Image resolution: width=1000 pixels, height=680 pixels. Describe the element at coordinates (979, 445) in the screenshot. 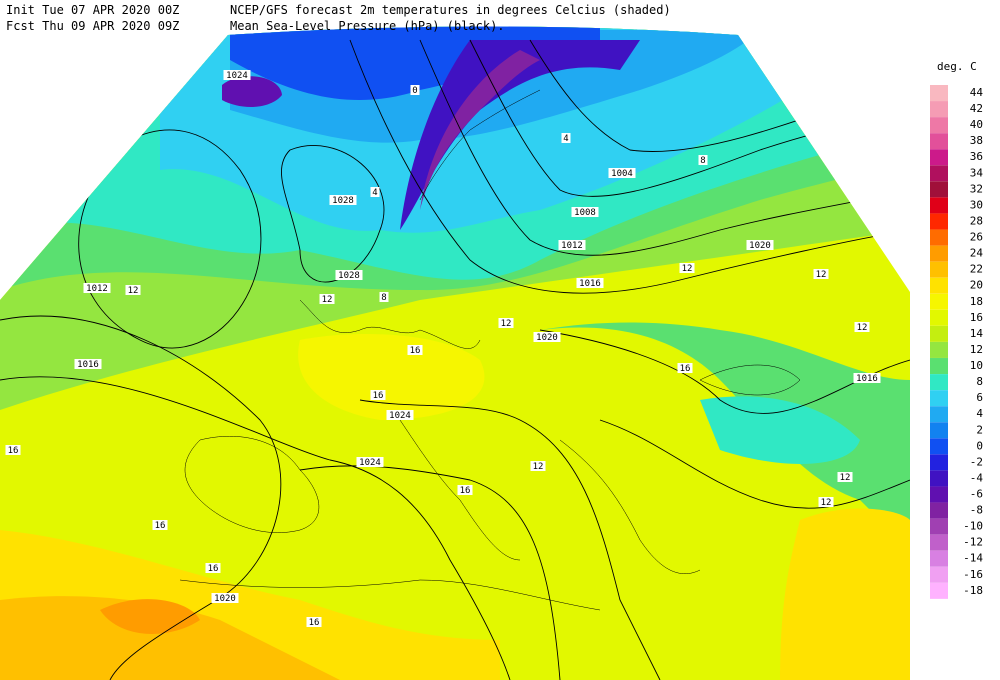

I see `legend-label: 0` at that location.